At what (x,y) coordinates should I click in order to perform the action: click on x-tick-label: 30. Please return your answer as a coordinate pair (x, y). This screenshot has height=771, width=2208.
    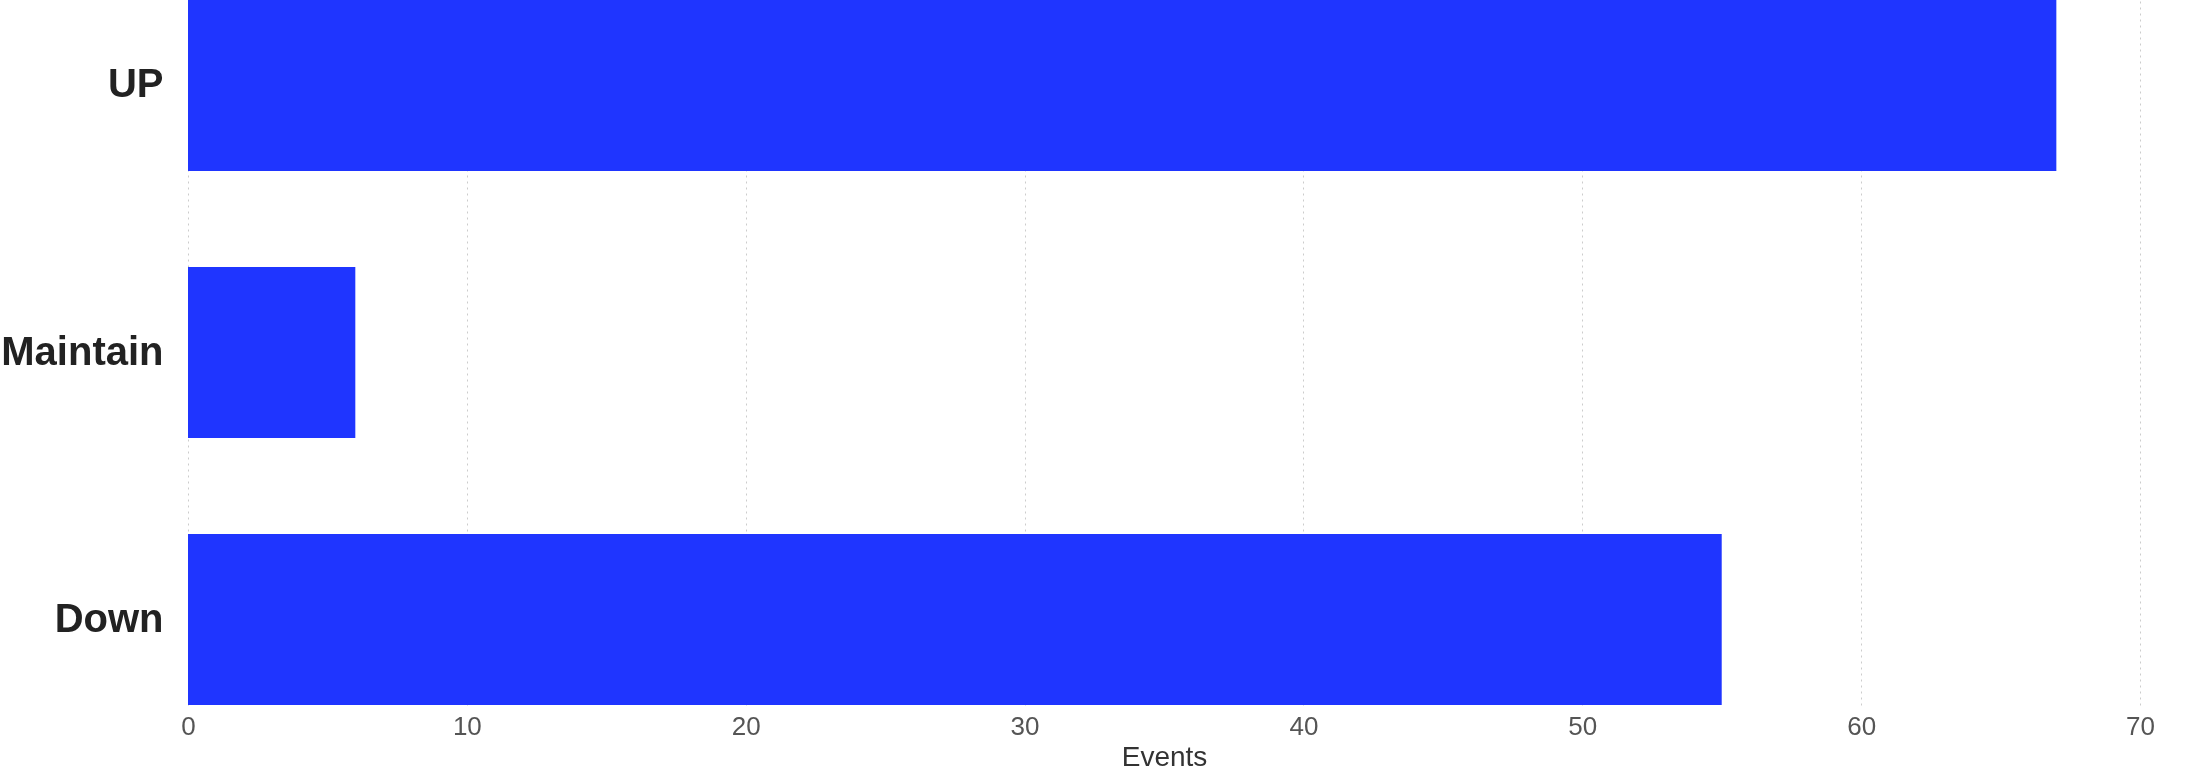
    Looking at the image, I should click on (1025, 725).